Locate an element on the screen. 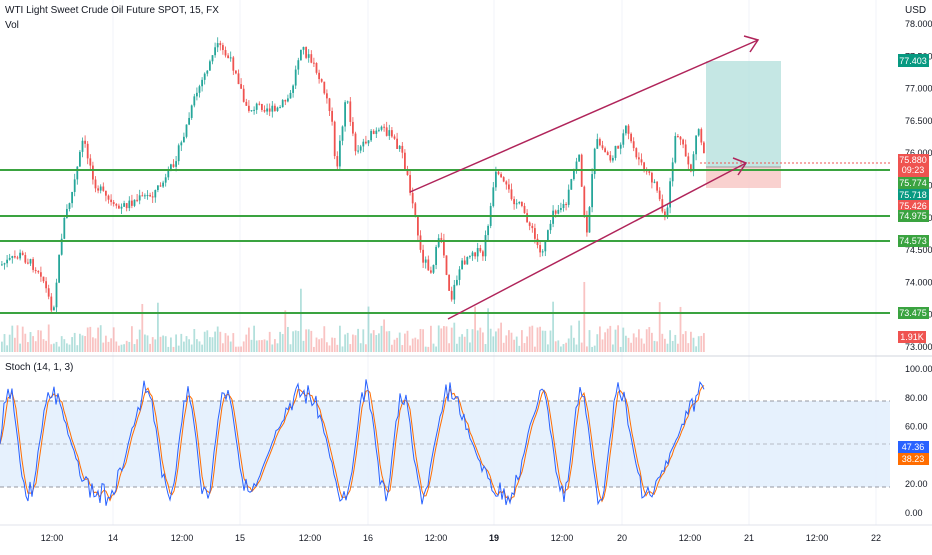 The height and width of the screenshot is (555, 932). stop-zone is located at coordinates (743, 177).